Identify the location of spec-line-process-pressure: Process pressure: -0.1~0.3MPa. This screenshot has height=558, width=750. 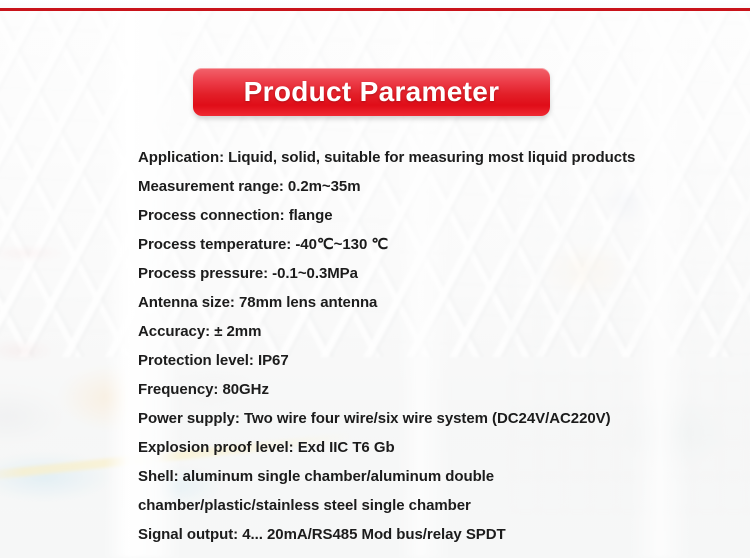
(248, 273).